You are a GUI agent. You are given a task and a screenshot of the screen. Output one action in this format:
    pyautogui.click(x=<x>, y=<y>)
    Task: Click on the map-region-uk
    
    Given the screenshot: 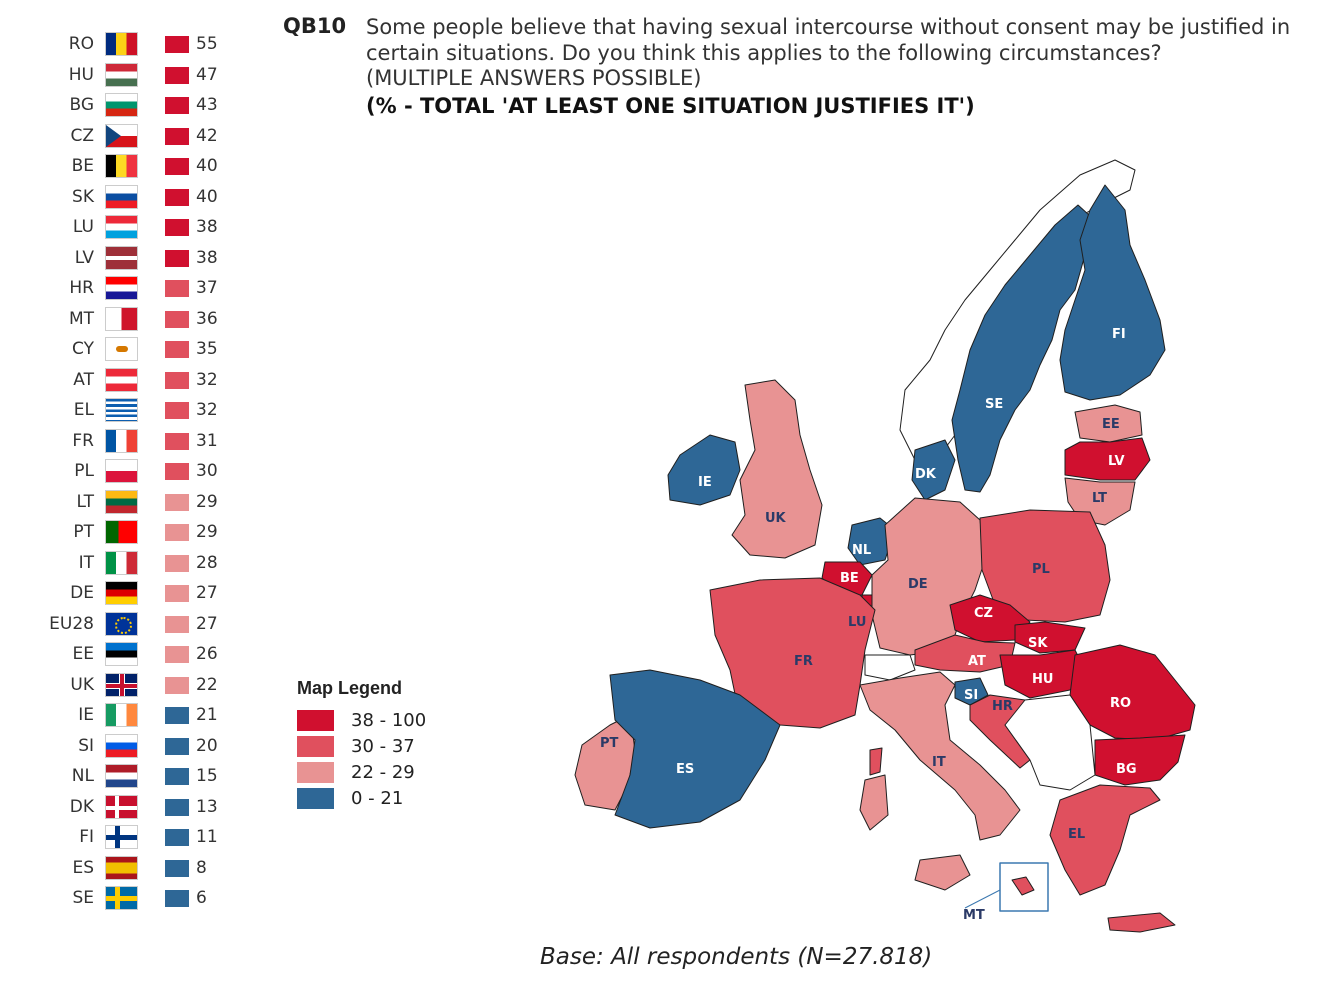 What is the action you would take?
    pyautogui.click(x=777, y=469)
    